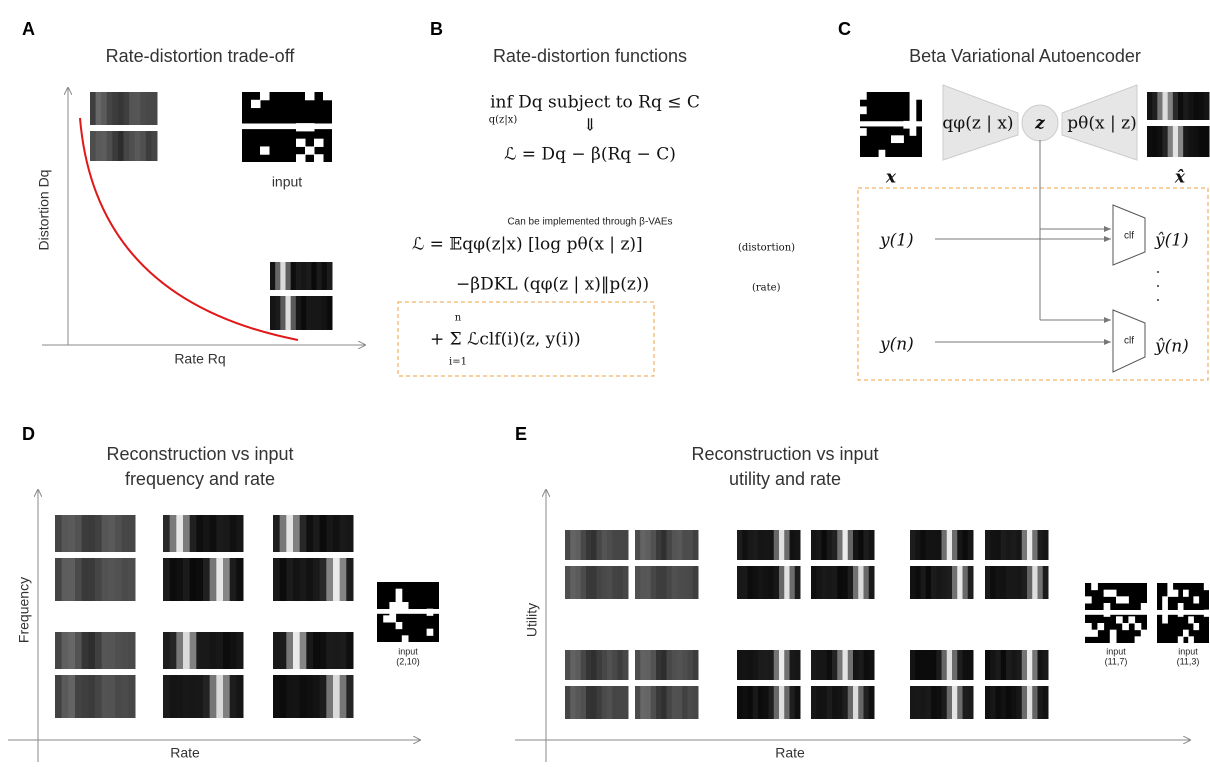  What do you see at coordinates (1039, 124) in the screenshot?
I see `latent-label: z` at bounding box center [1039, 124].